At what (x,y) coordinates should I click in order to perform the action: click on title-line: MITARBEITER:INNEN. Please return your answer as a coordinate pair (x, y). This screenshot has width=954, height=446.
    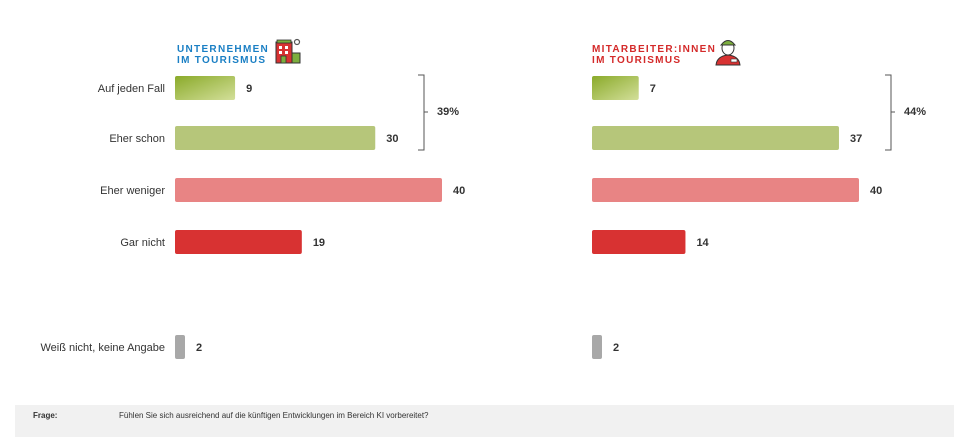
    Looking at the image, I should click on (654, 49).